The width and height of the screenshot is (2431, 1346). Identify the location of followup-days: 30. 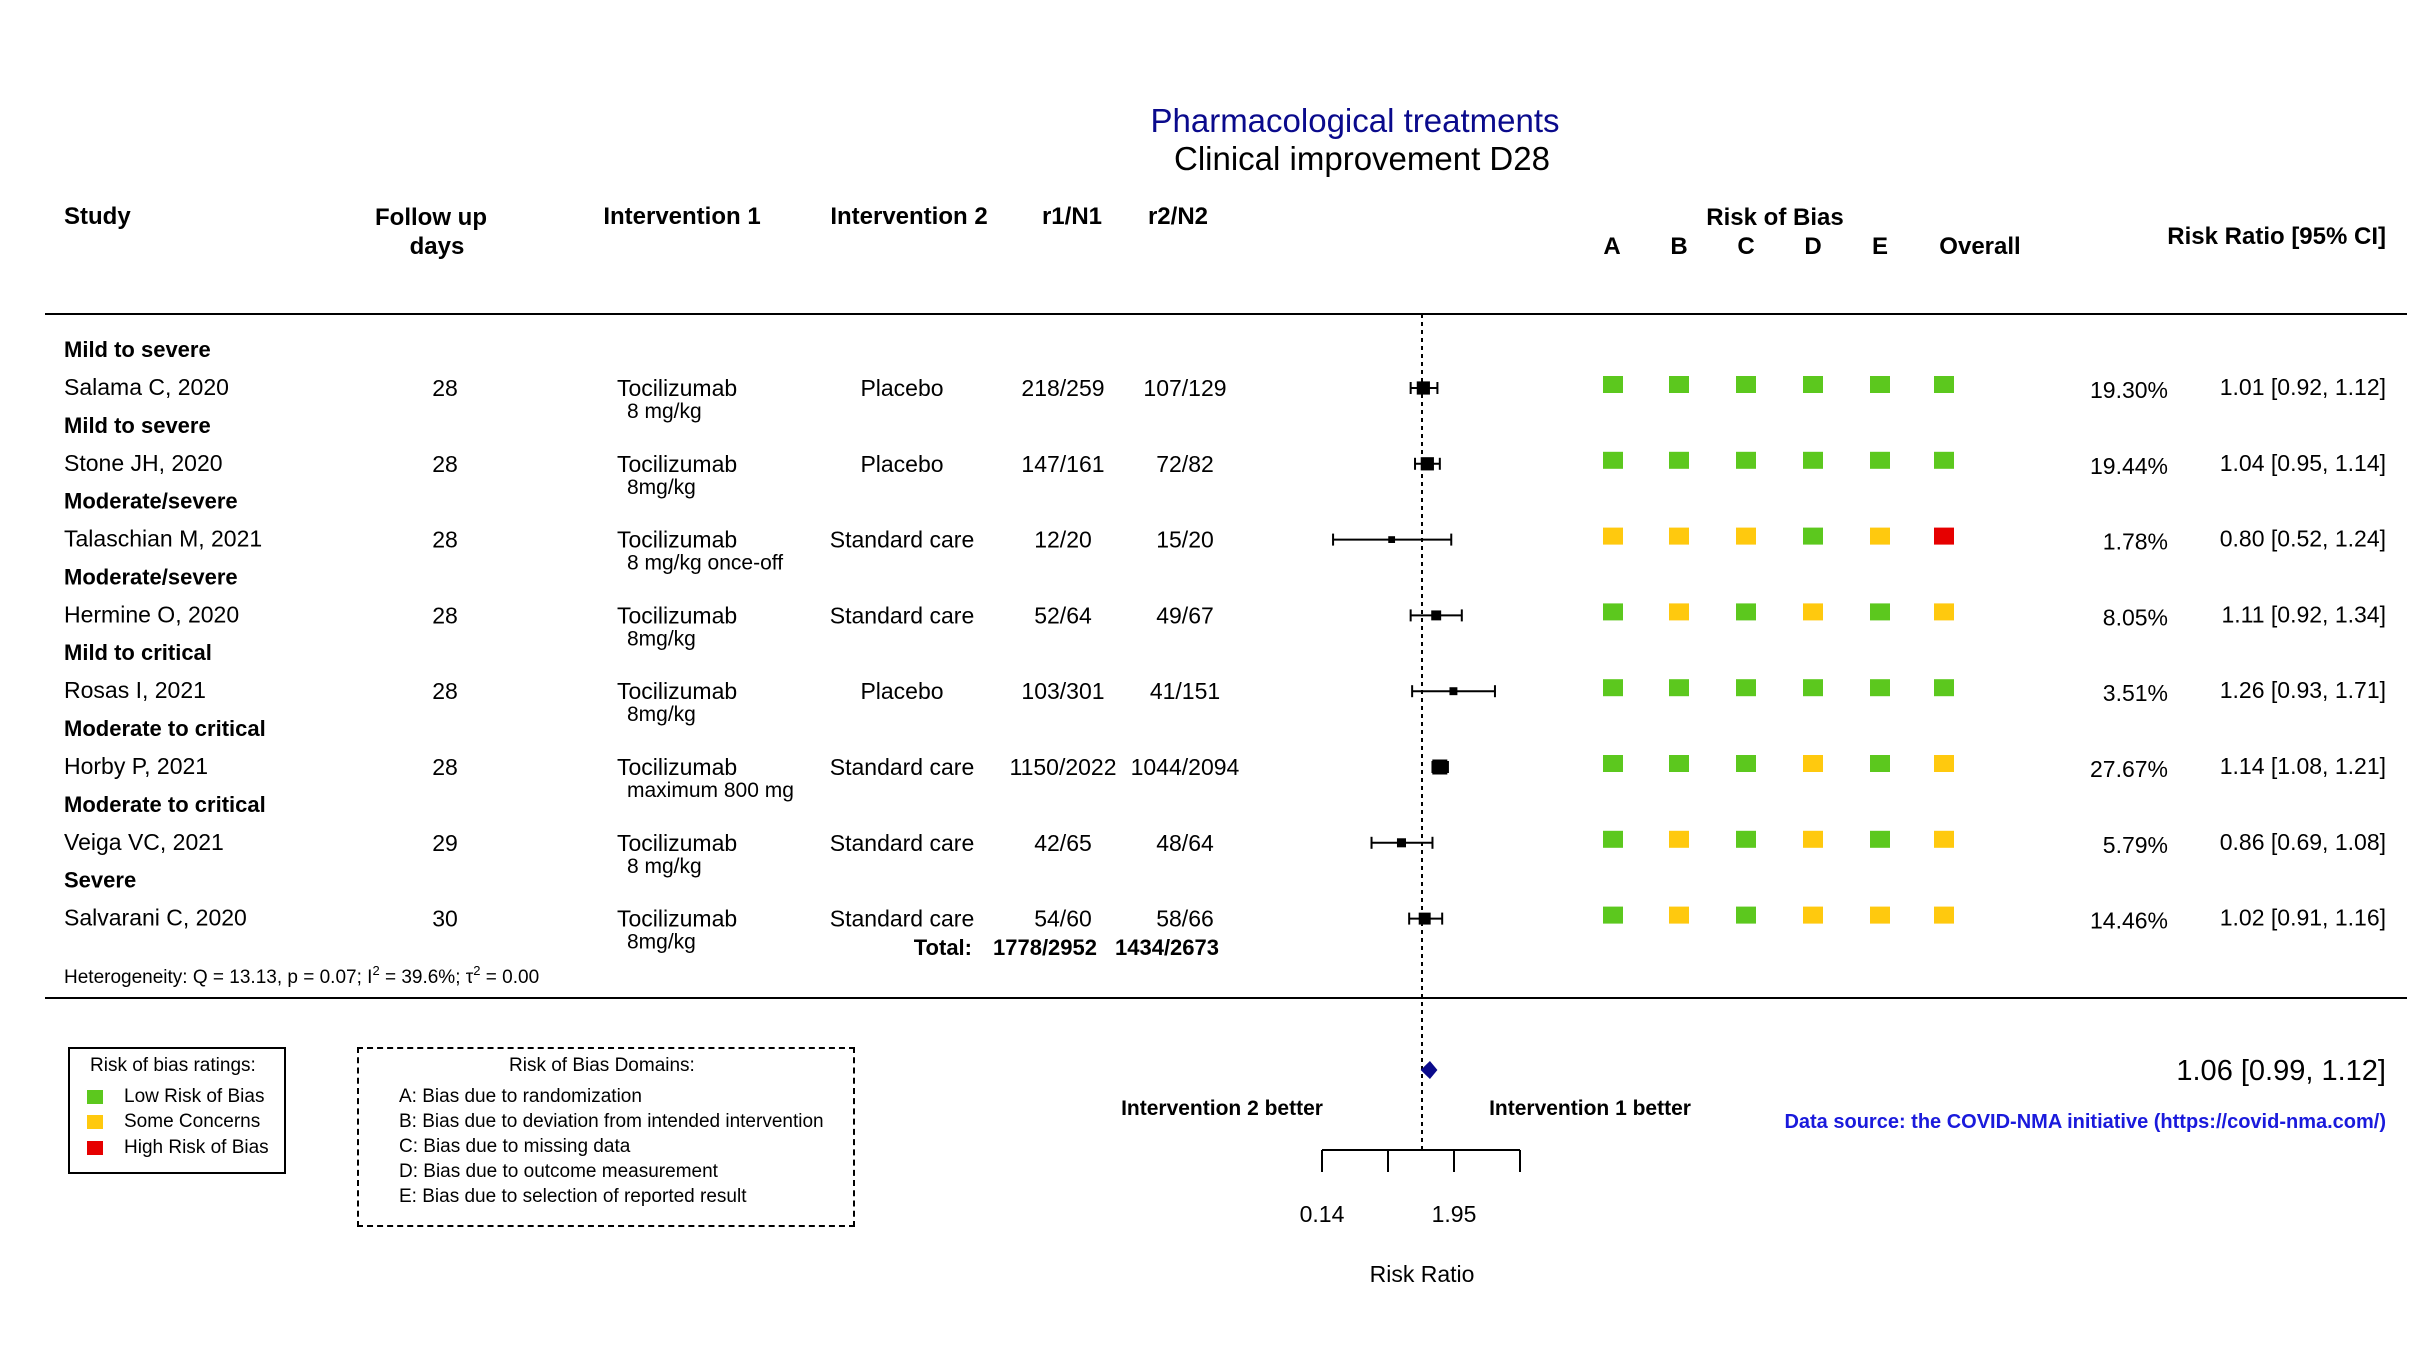
(445, 919).